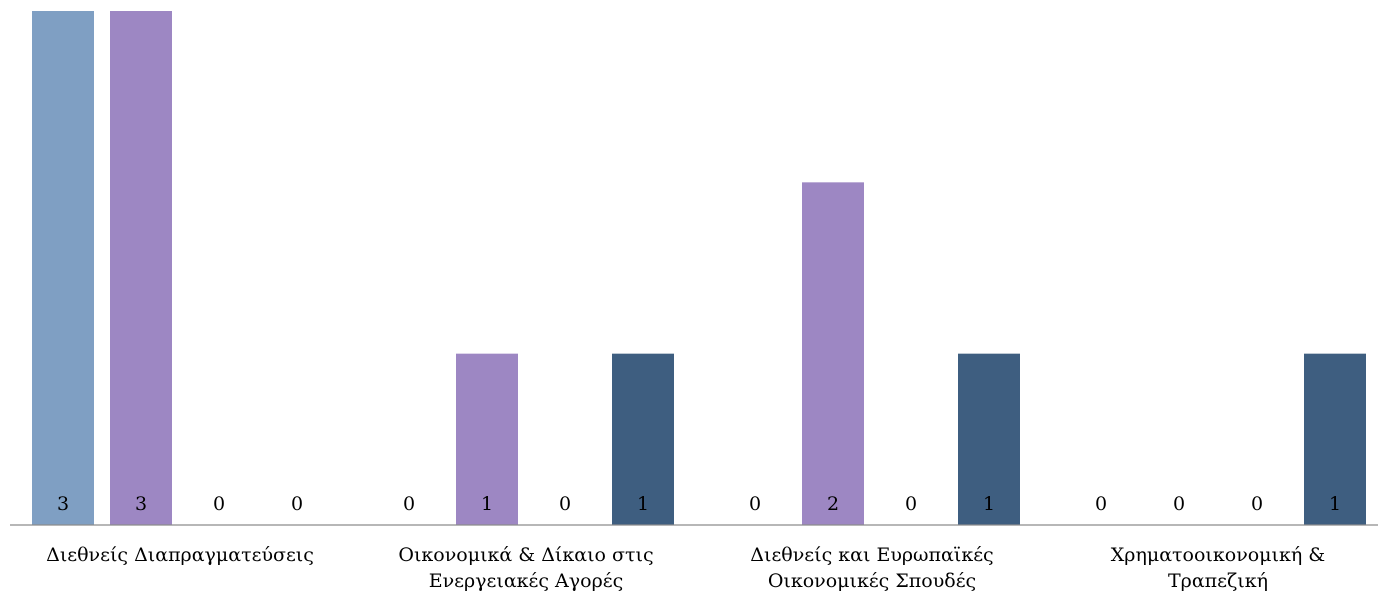 This screenshot has width=1378, height=605. I want to click on category-label: Διεθνείς Διαπραγματεύσεις, so click(180, 555).